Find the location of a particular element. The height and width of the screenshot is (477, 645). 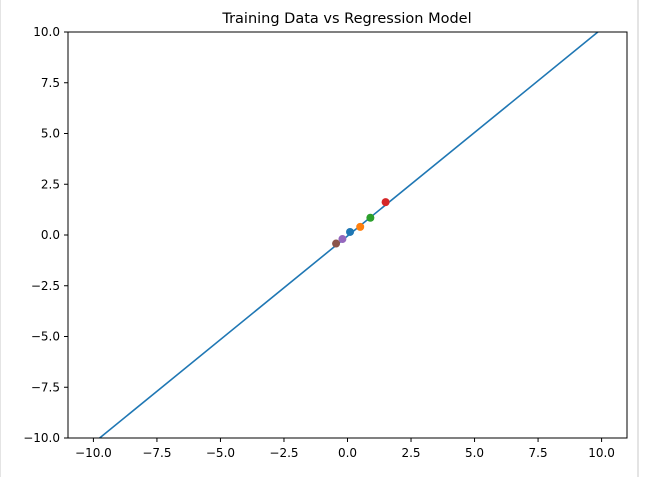

x-tick-label: −5.0 is located at coordinates (220, 453).